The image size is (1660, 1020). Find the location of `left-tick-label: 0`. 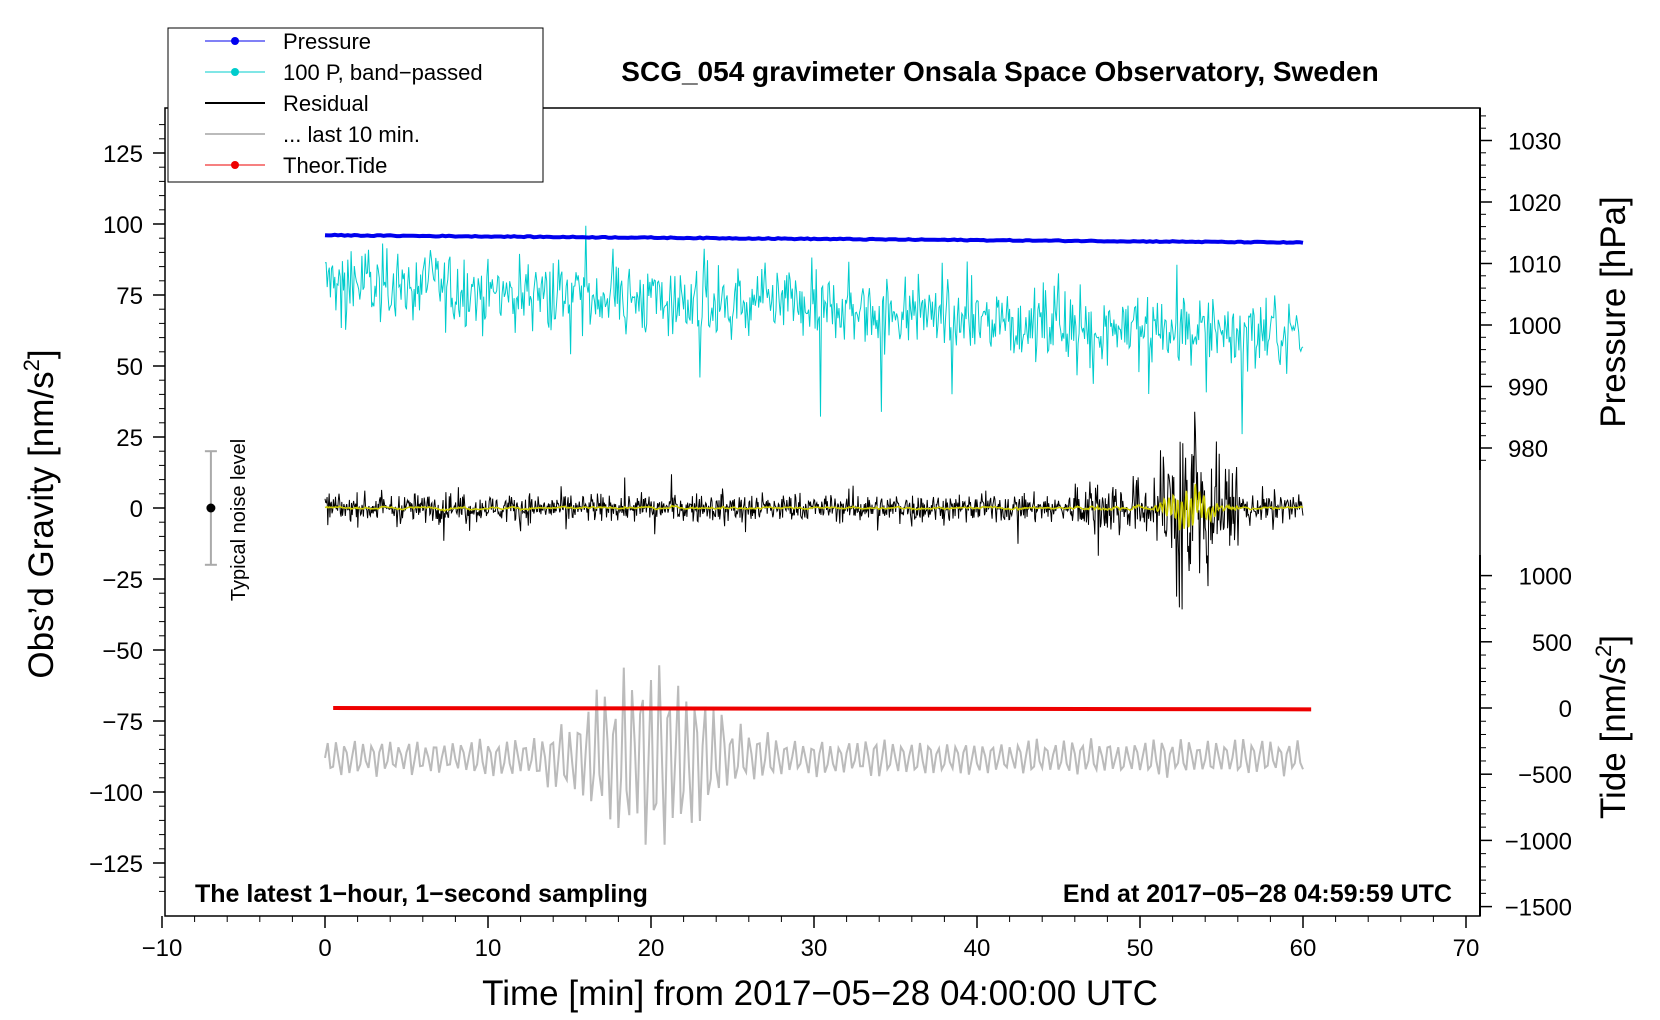

left-tick-label: 0 is located at coordinates (136, 509).